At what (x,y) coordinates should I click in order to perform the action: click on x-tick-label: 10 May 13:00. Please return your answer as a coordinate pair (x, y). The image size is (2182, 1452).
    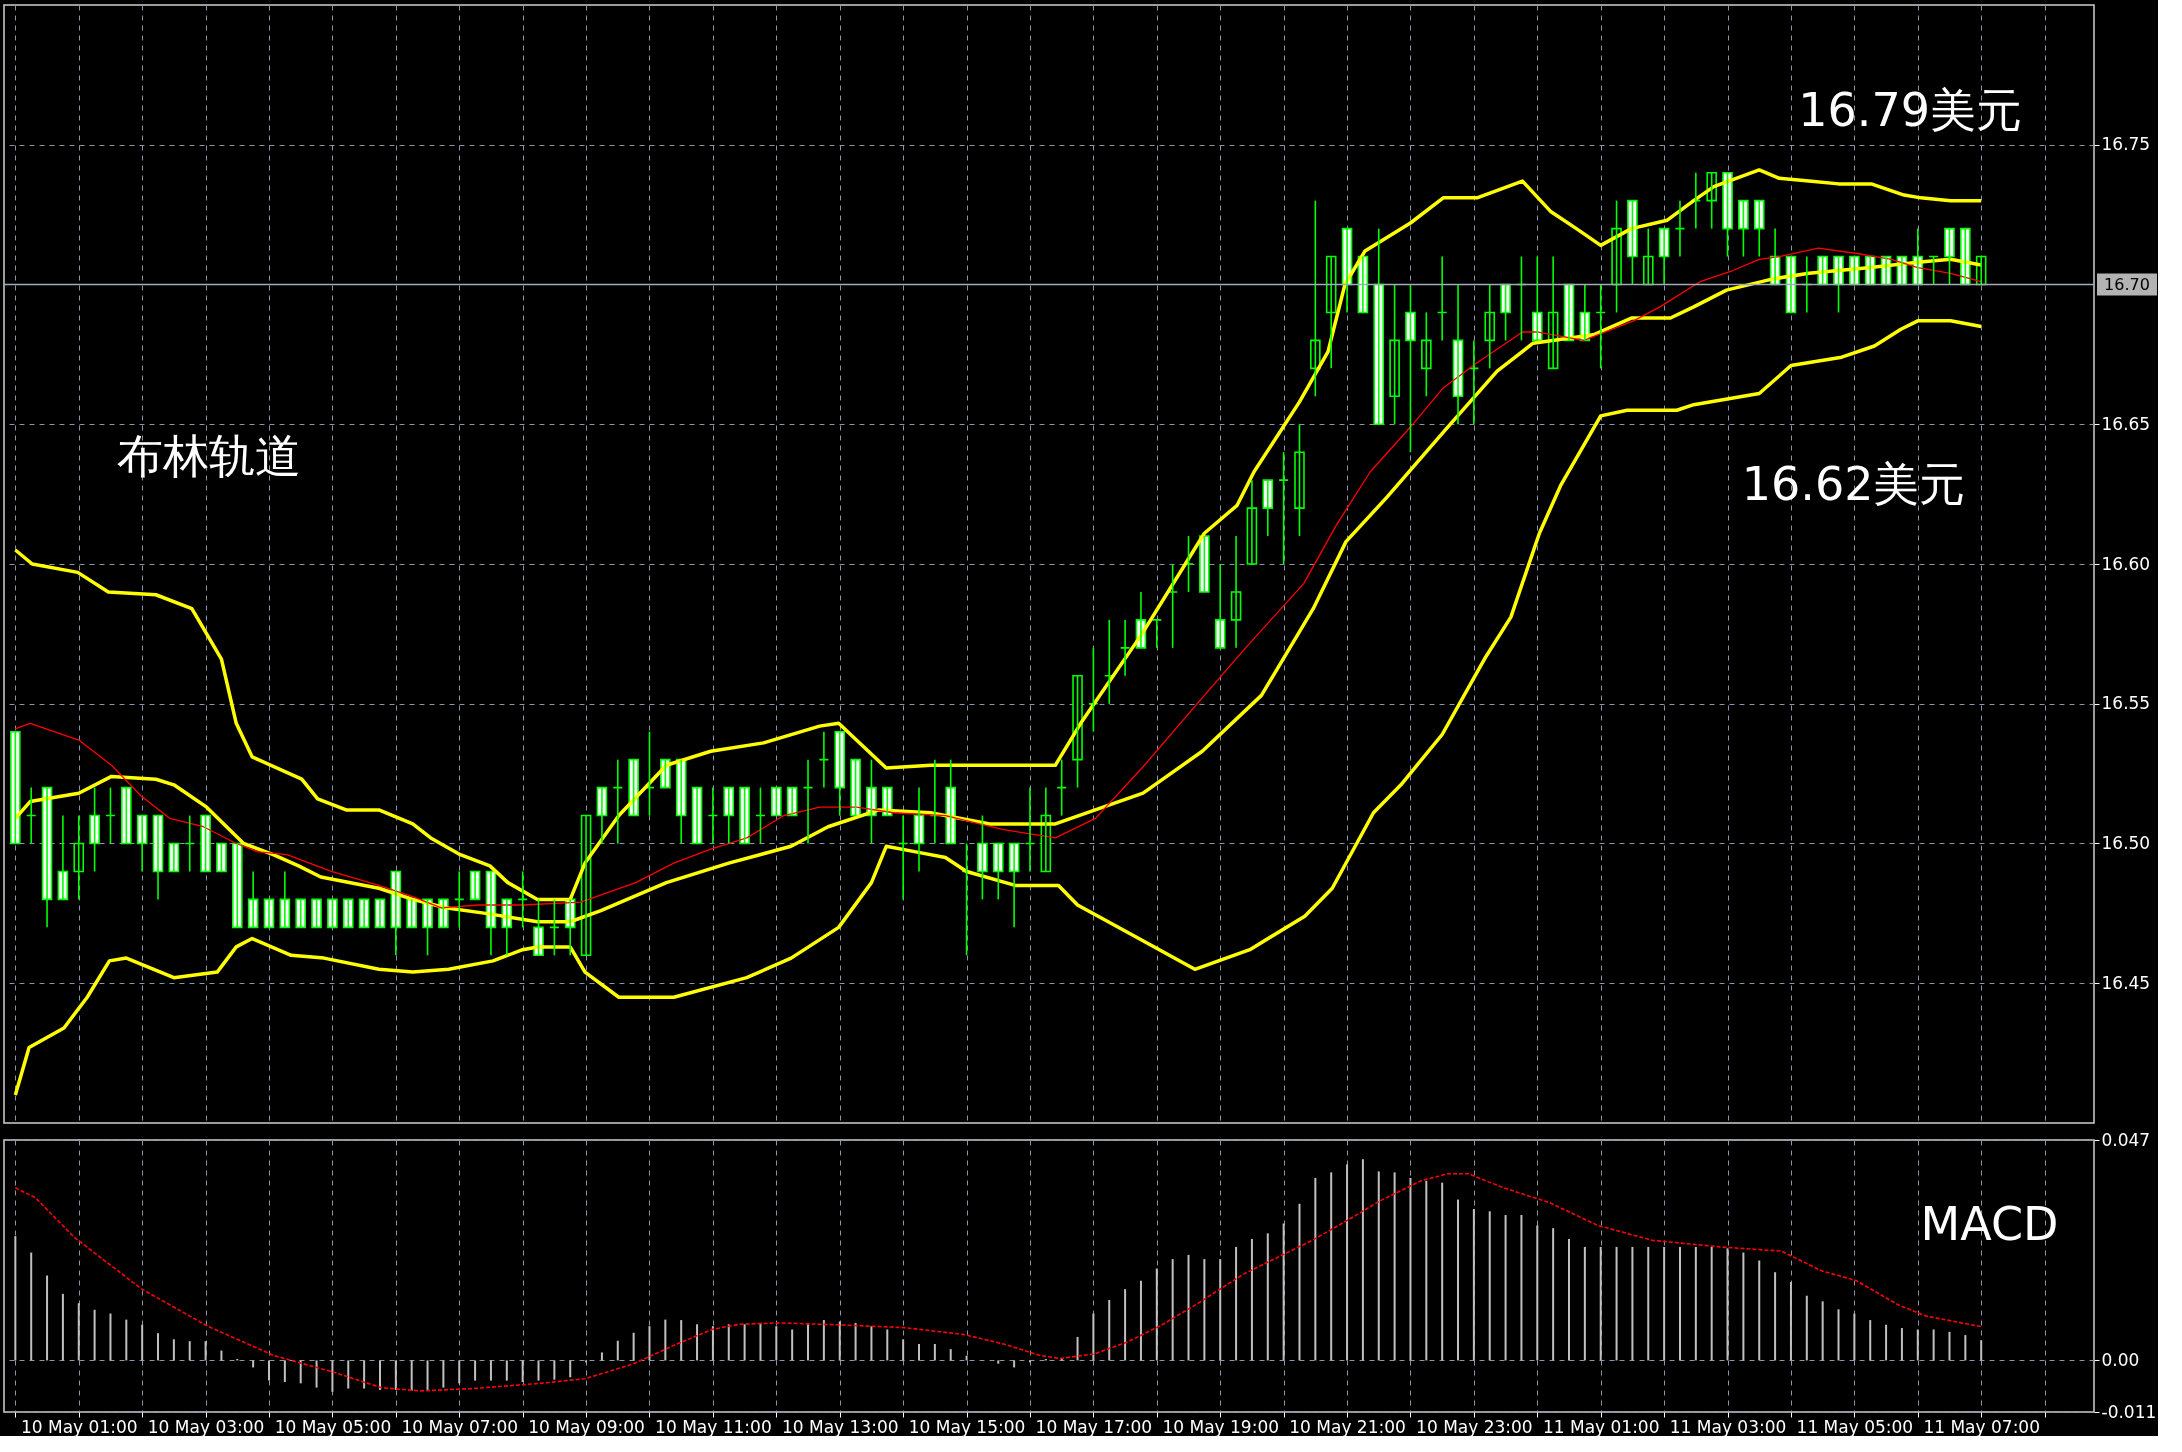
    Looking at the image, I should click on (840, 1426).